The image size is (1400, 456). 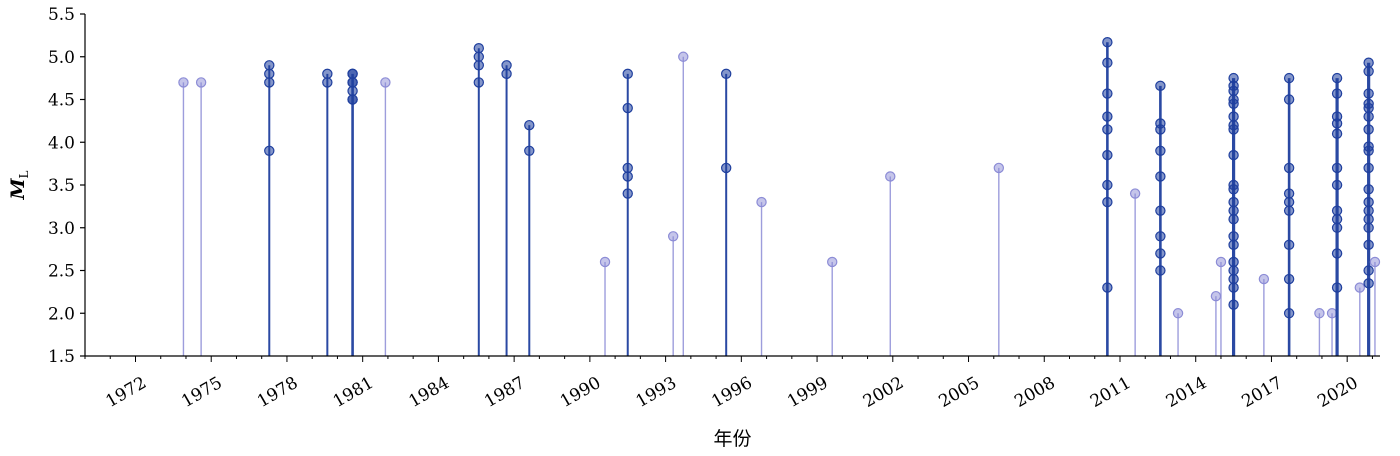 I want to click on y-axis-label: ML, so click(x=19, y=185).